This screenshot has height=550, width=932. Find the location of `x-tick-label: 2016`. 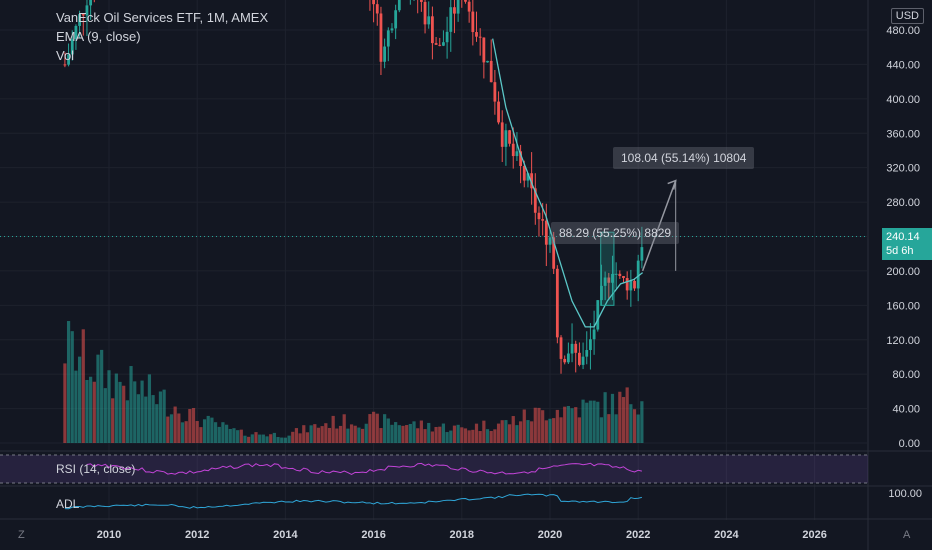

x-tick-label: 2016 is located at coordinates (373, 535).